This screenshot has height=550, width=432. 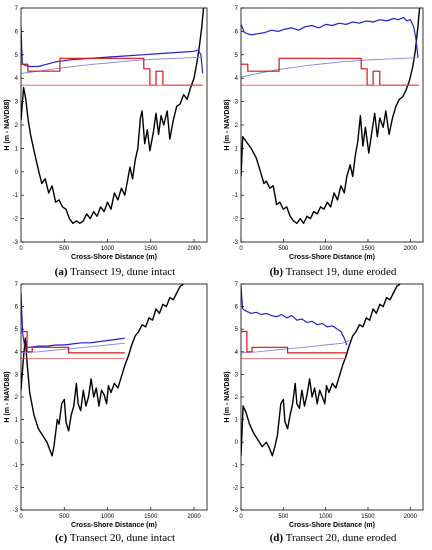 What do you see at coordinates (237, 32) in the screenshot?
I see `y-tick-label-b-6: 6` at bounding box center [237, 32].